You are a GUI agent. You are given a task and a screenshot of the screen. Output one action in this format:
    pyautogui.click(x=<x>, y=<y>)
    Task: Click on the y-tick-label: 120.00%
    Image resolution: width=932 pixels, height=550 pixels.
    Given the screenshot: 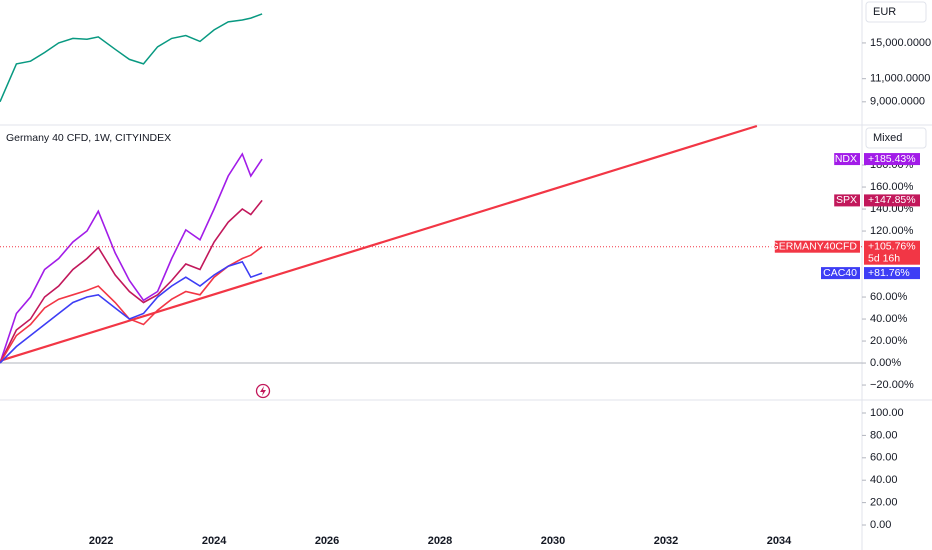 What is the action you would take?
    pyautogui.click(x=892, y=231)
    